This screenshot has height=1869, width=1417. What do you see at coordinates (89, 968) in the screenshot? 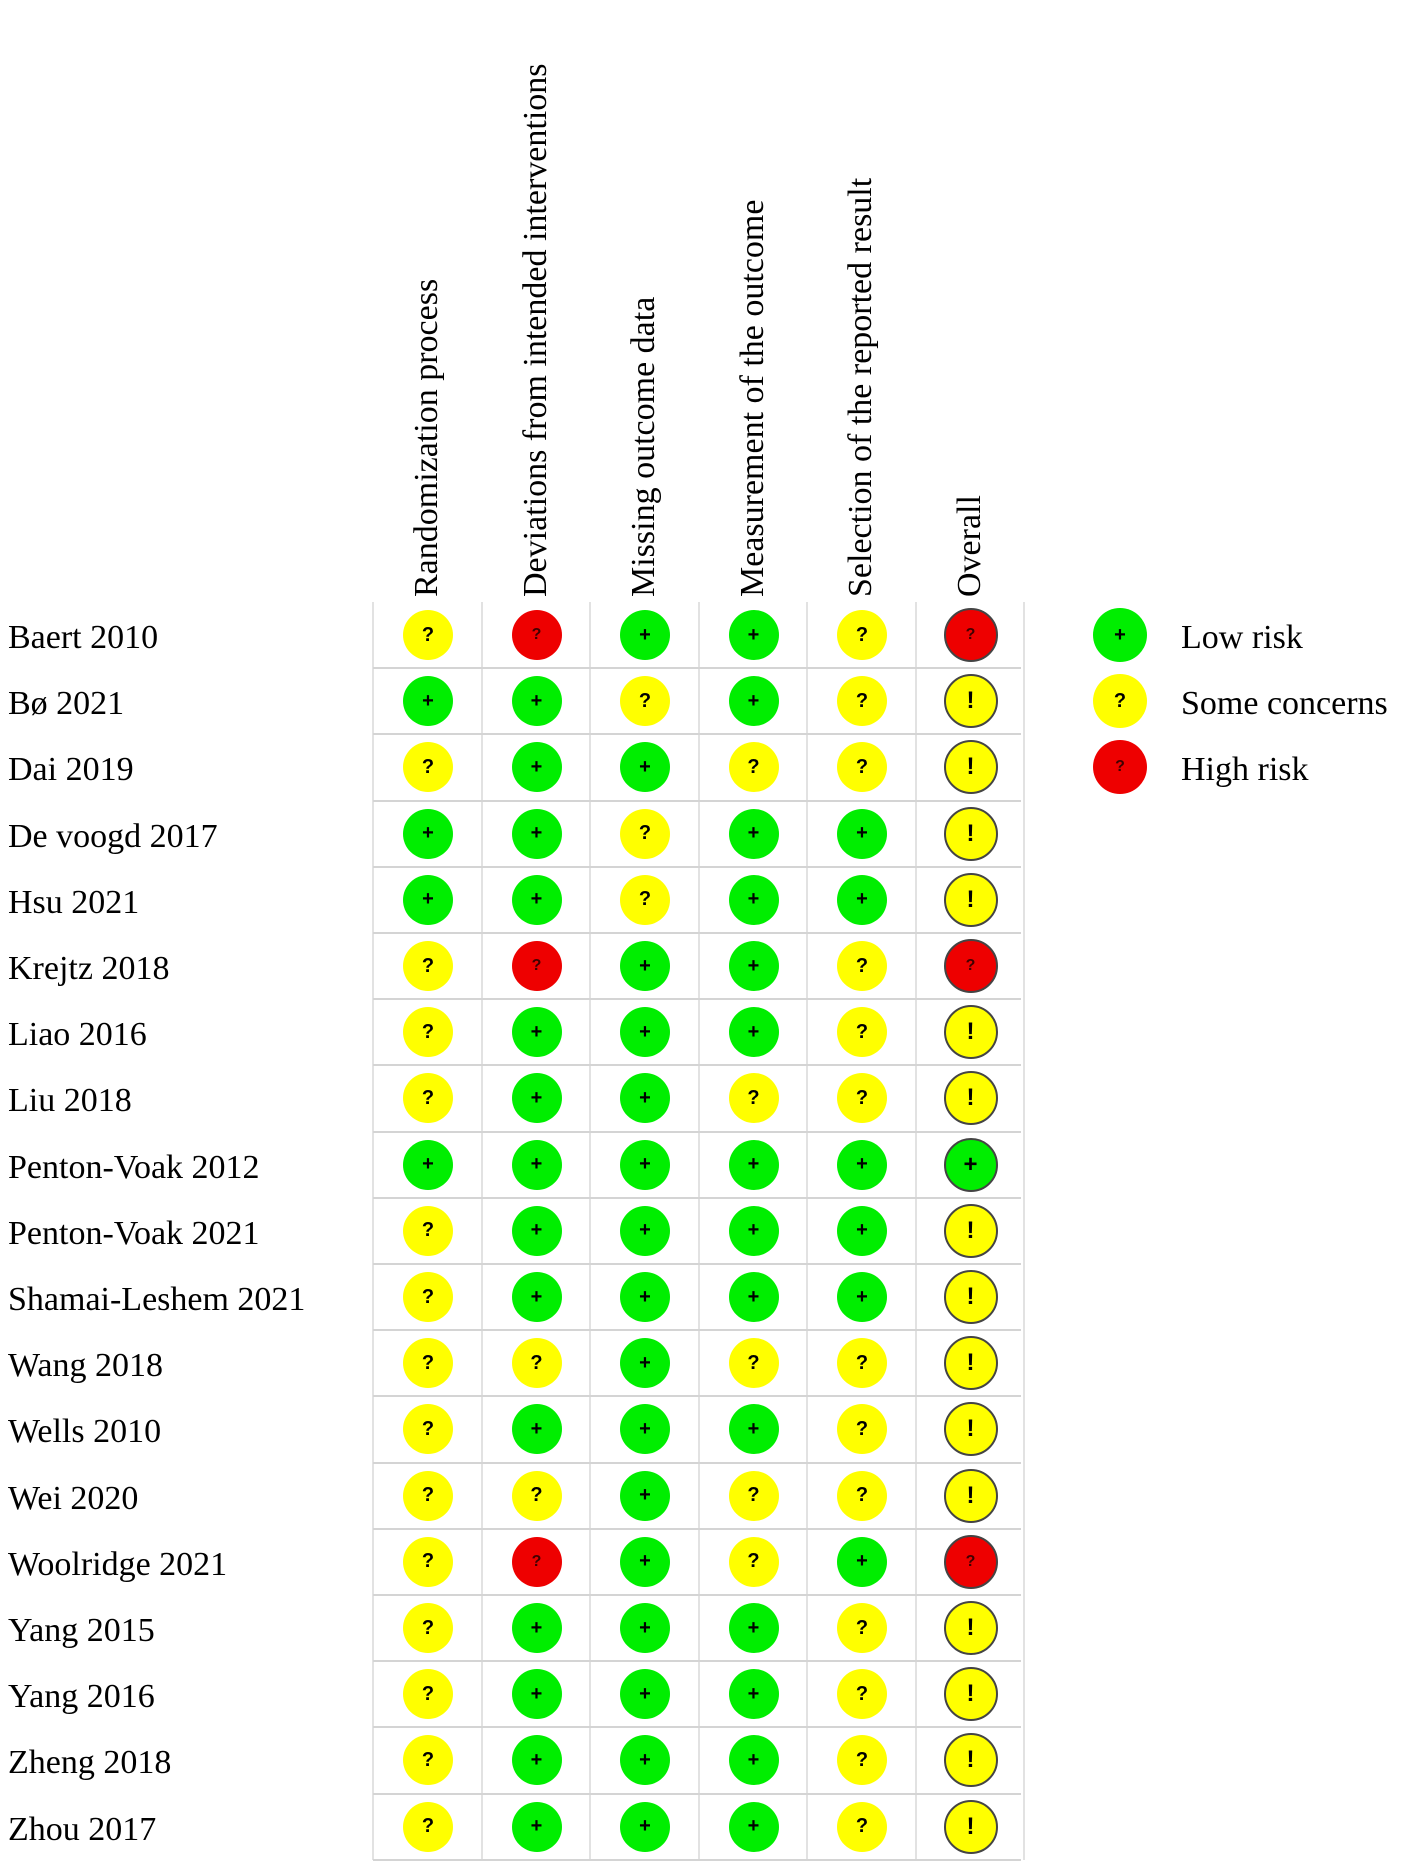
I see `study-label: Krejtz 2018` at bounding box center [89, 968].